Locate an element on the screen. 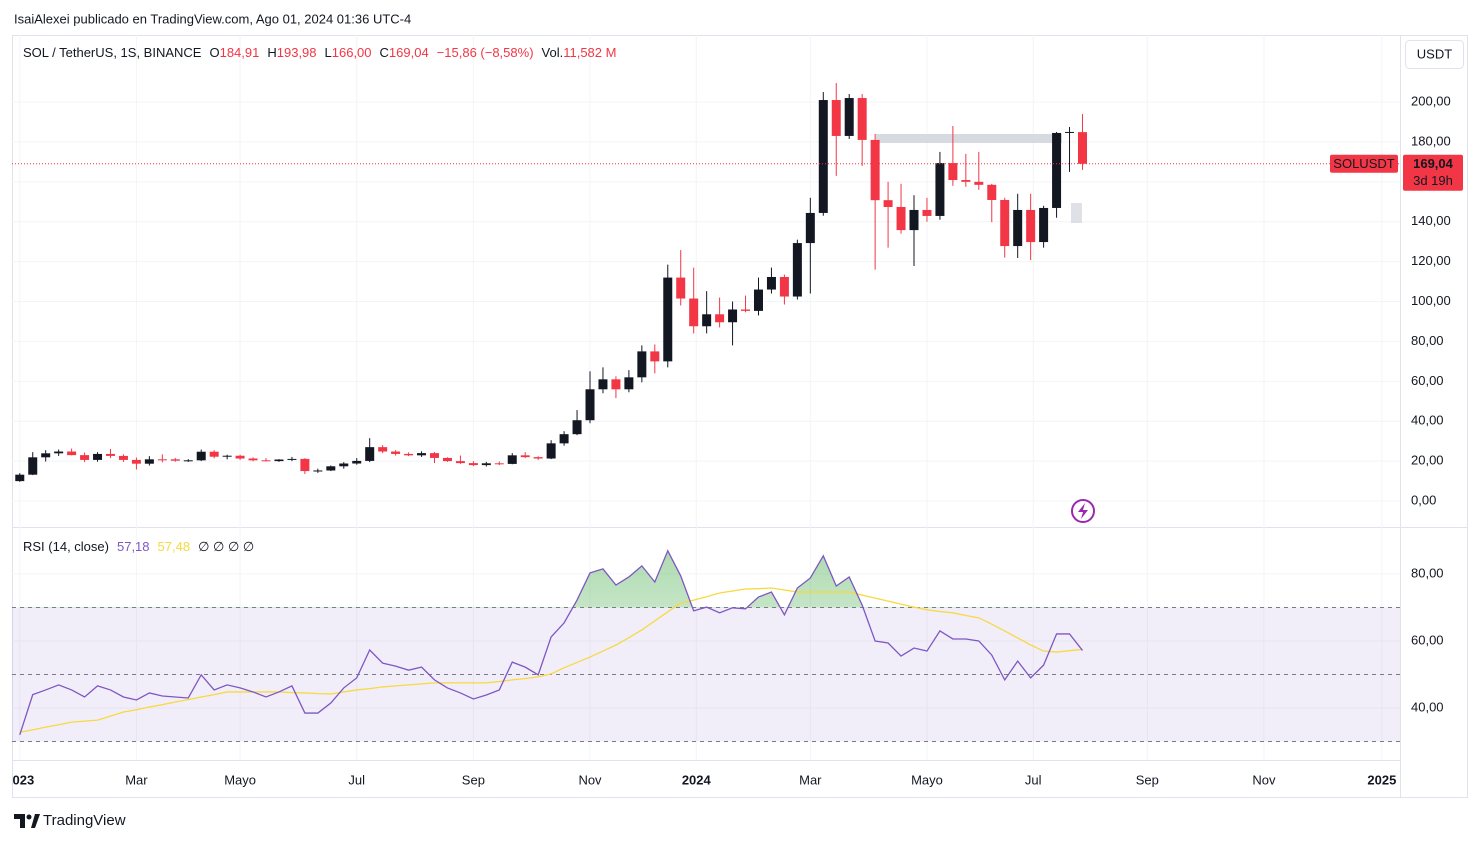 The width and height of the screenshot is (1481, 842). symbol: SOL / TetherUS, 1S, BINANCE is located at coordinates (112, 52).